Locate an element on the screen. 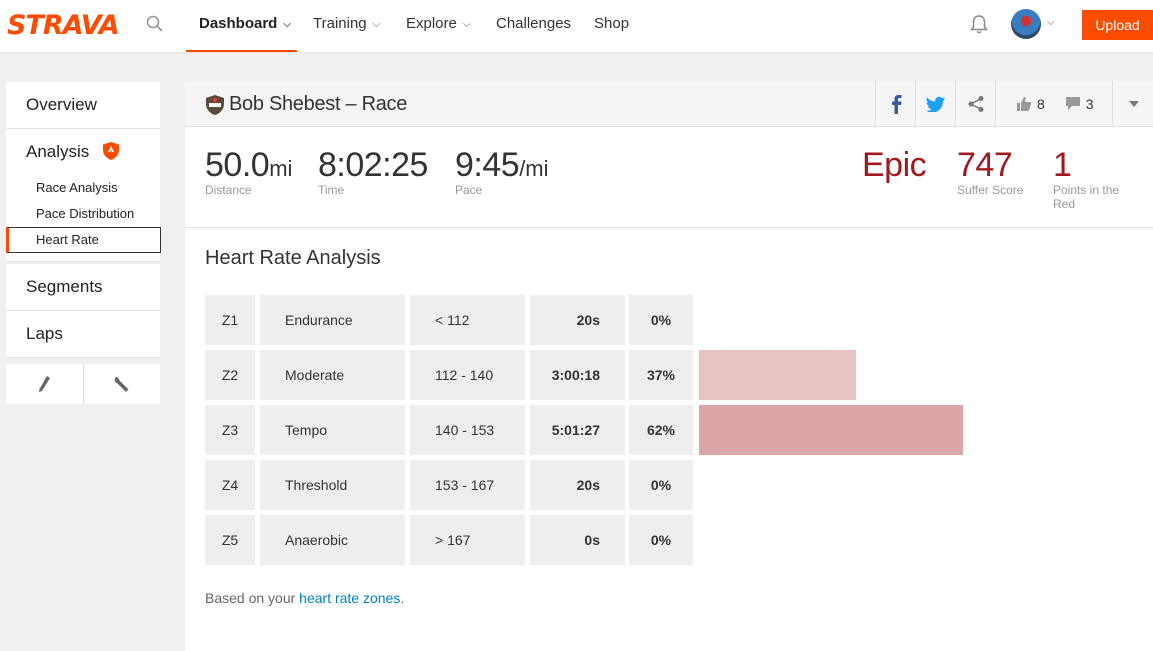 This screenshot has height=651, width=1153. comment-count: 3 is located at coordinates (1089, 103).